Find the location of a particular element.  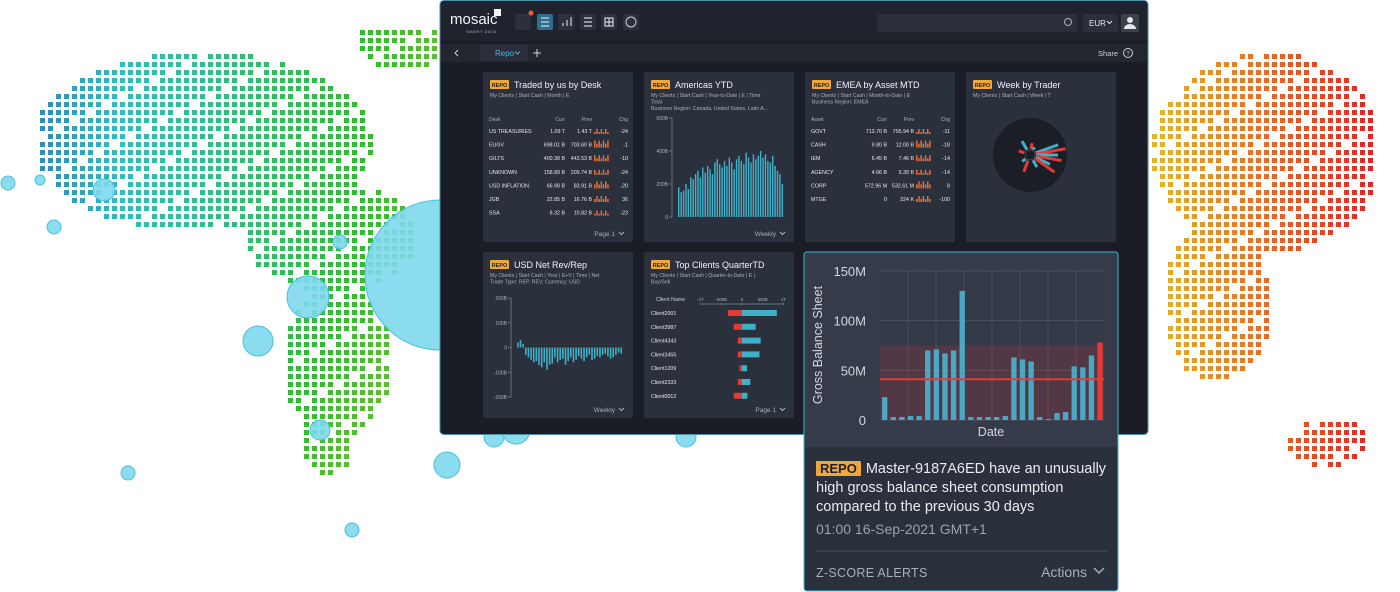

currency-select is located at coordinates (1100, 23).